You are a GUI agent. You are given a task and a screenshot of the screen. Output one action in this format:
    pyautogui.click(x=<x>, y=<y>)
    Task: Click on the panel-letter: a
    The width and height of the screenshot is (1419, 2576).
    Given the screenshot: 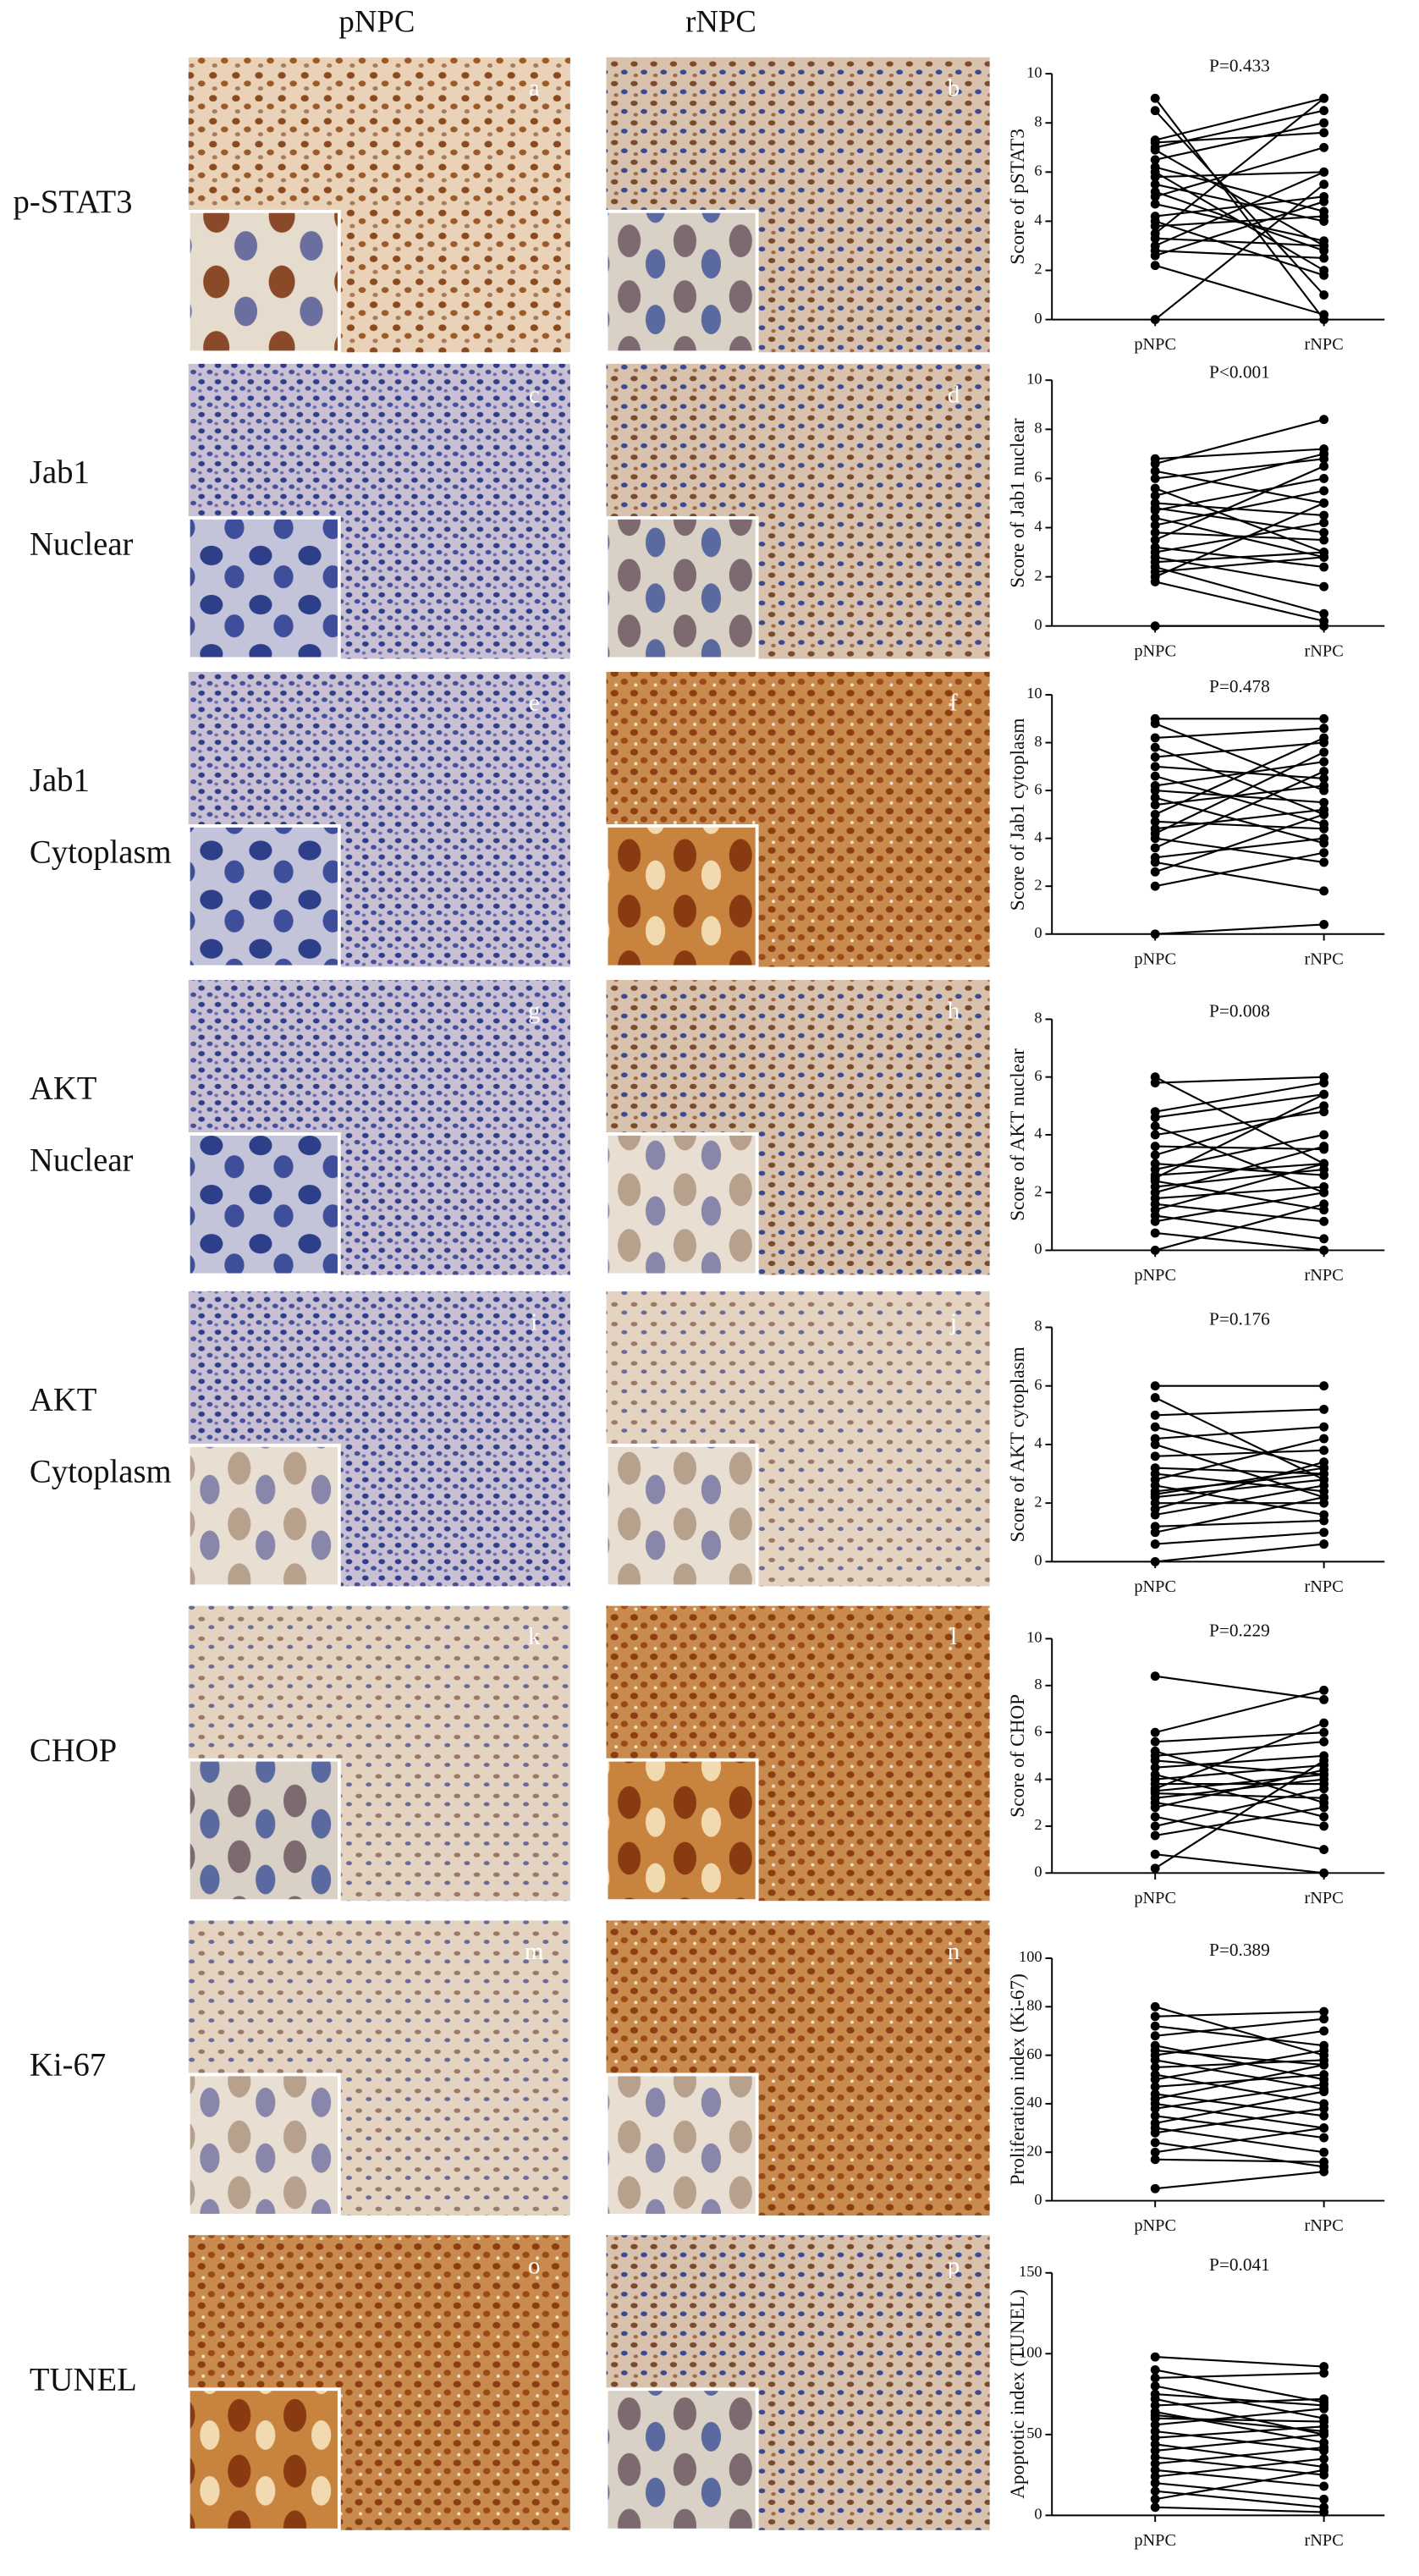 What is the action you would take?
    pyautogui.click(x=534, y=88)
    